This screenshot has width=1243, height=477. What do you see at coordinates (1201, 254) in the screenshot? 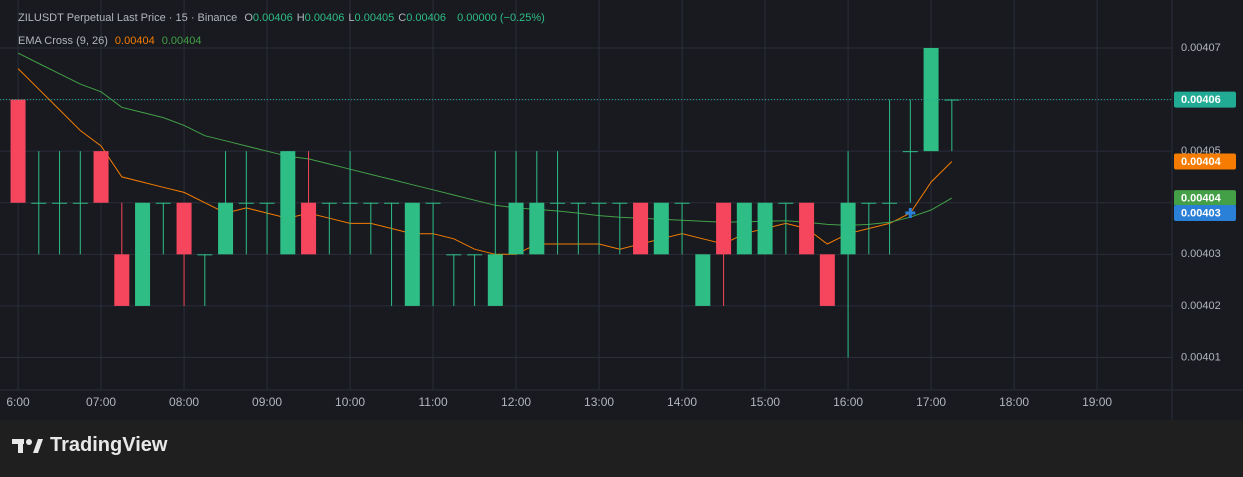
I see `y-tick-label: 0.00403` at bounding box center [1201, 254].